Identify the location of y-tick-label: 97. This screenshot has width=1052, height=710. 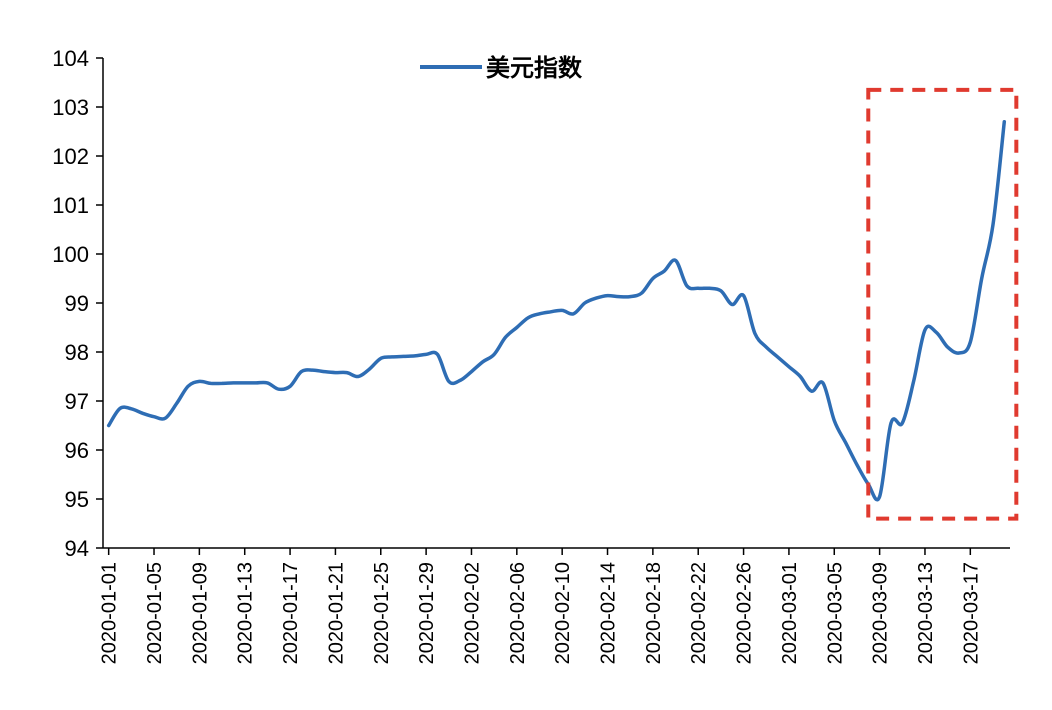
(77, 401).